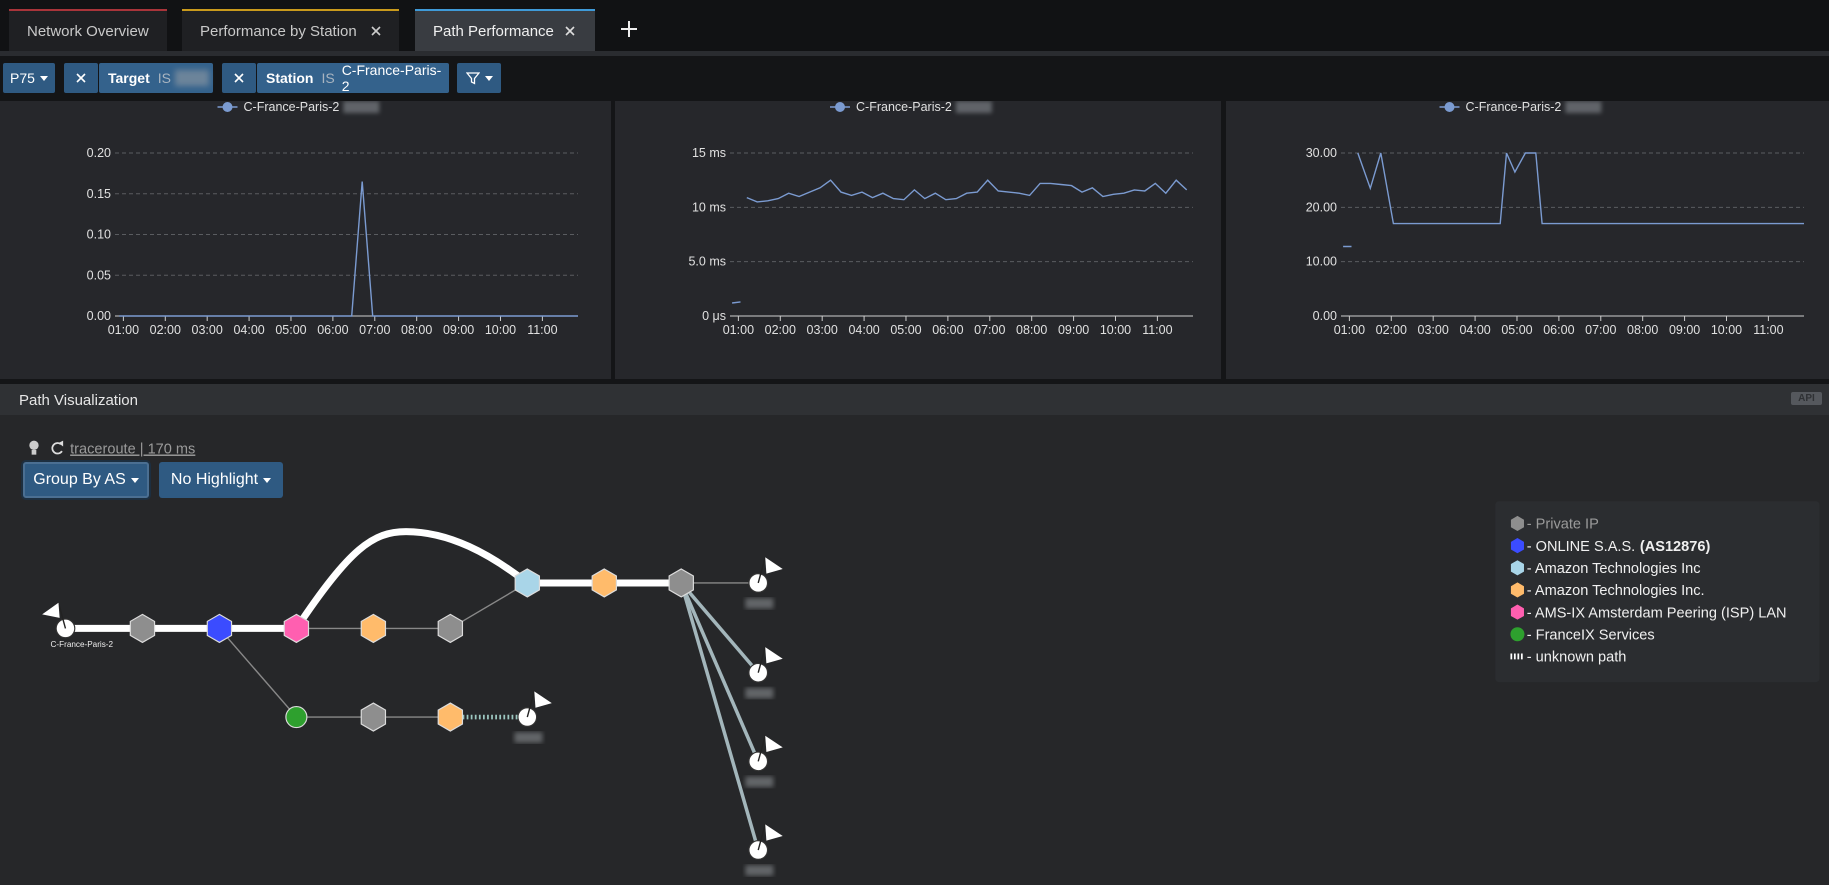 This screenshot has height=885, width=1829. What do you see at coordinates (374, 330) in the screenshot?
I see `x-tick-label: 07:00` at bounding box center [374, 330].